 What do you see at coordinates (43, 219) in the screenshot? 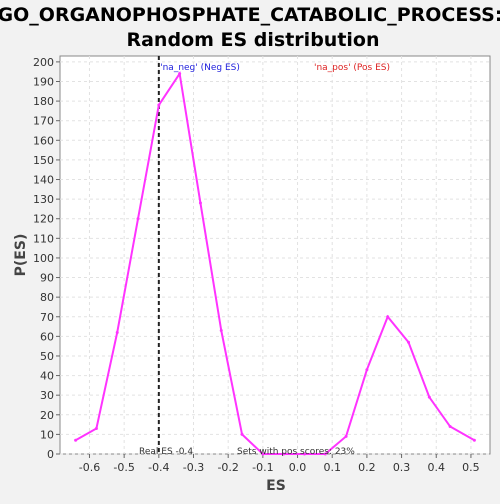
I see `y-tick-label: 120` at bounding box center [43, 219].